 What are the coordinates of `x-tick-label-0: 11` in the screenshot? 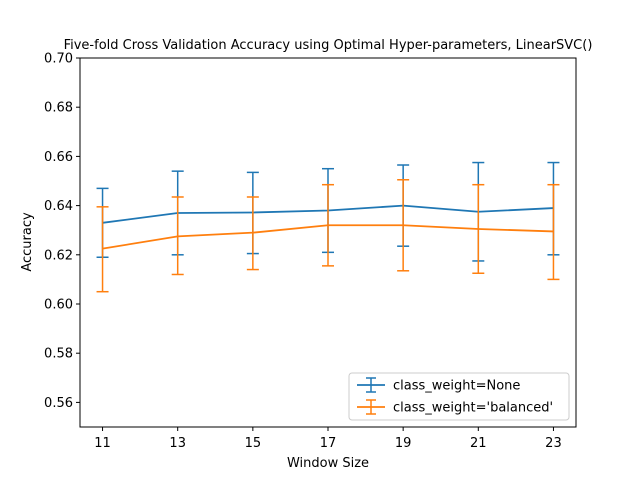 It's located at (102, 443).